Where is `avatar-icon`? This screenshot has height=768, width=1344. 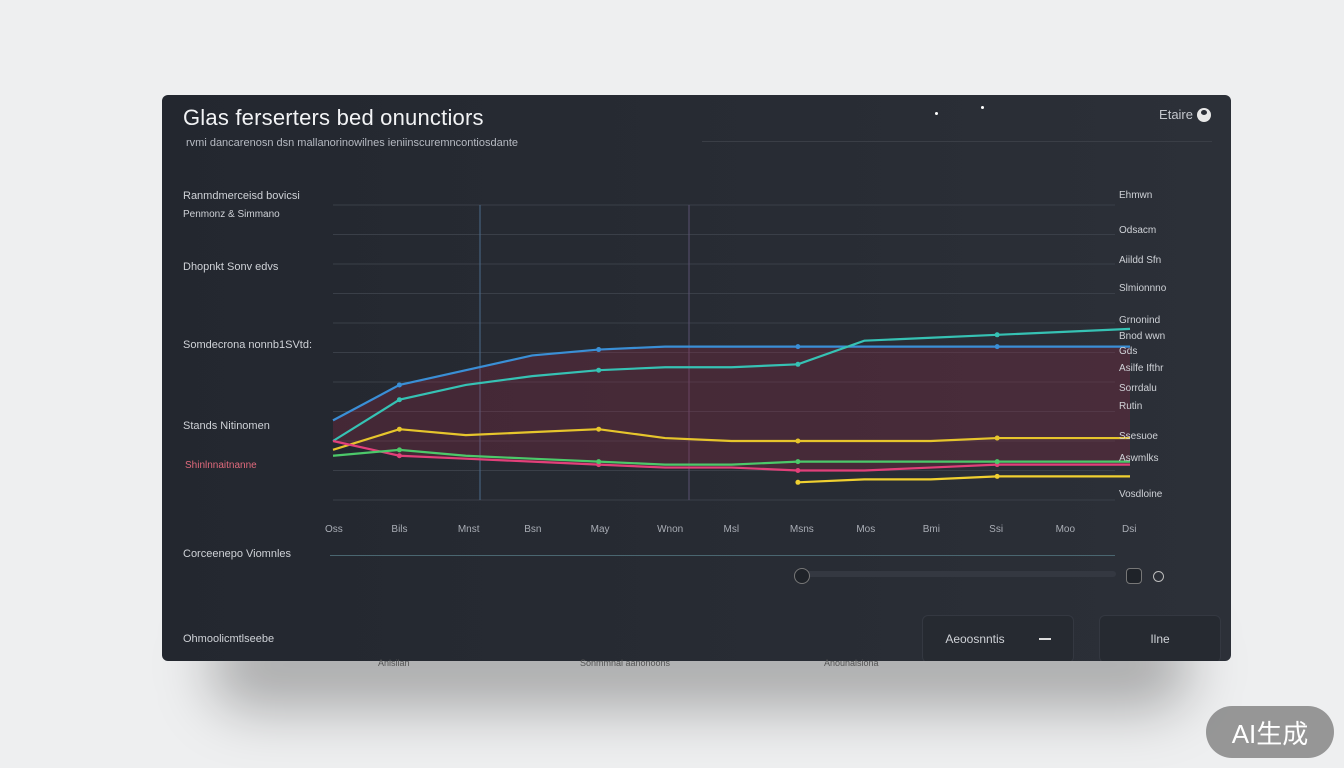 avatar-icon is located at coordinates (1204, 114).